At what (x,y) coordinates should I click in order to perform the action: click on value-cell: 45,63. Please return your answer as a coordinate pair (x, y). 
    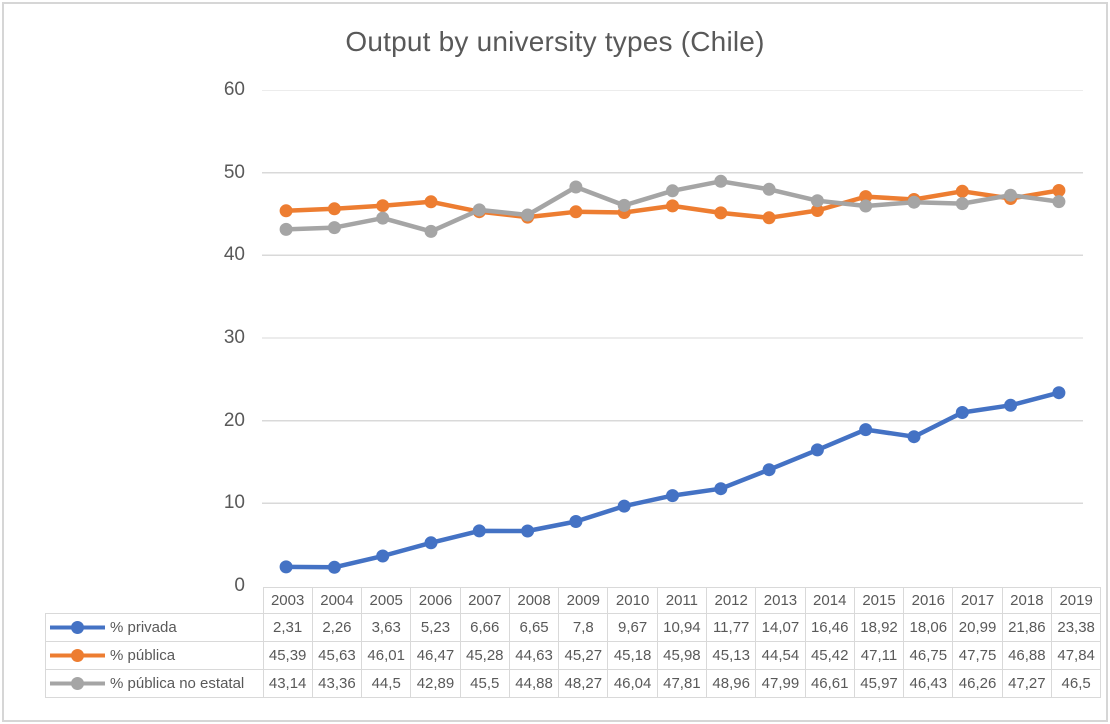
    Looking at the image, I should click on (337, 655).